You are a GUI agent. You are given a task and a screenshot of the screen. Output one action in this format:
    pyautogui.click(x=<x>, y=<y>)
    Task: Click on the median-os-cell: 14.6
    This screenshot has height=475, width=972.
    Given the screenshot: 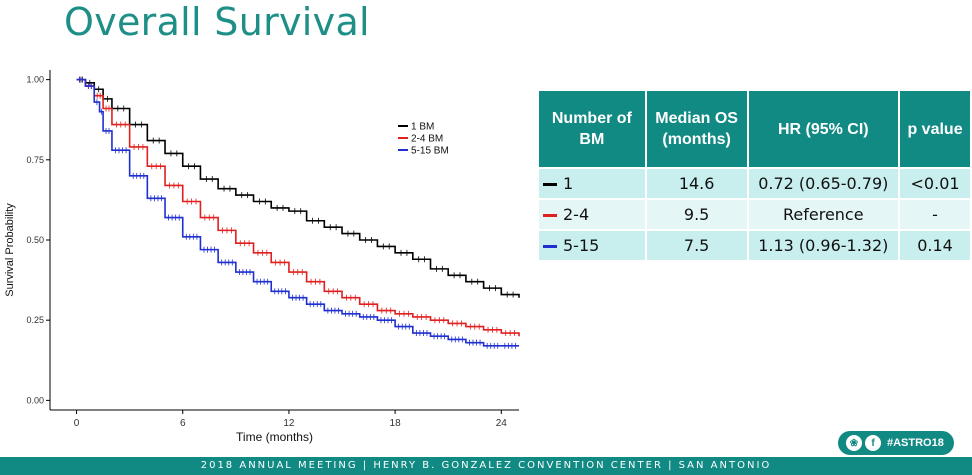 What is the action you would take?
    pyautogui.click(x=696, y=183)
    